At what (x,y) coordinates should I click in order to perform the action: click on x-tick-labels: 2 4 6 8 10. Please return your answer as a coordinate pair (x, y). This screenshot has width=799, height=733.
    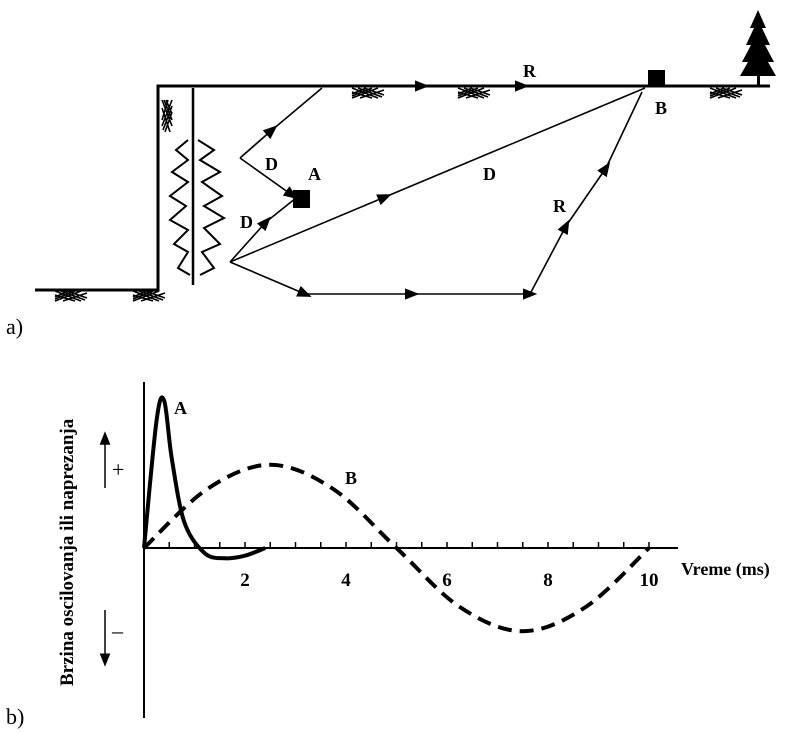
    Looking at the image, I should click on (449, 580).